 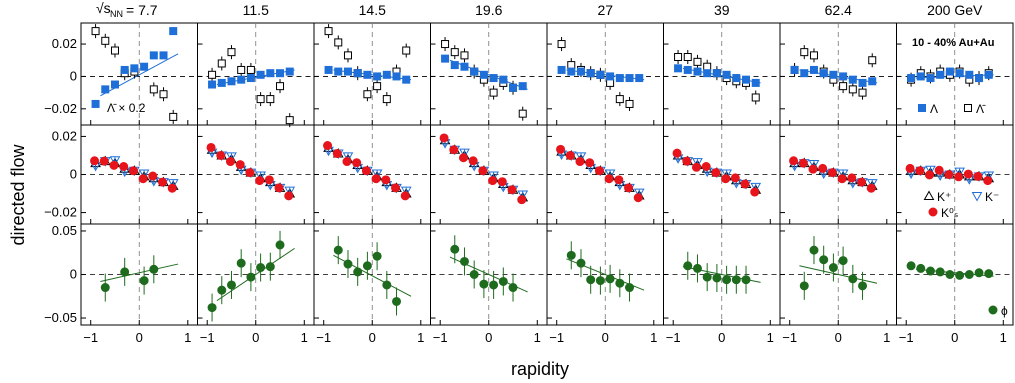 I want to click on energy-prefix-sub: NN, so click(x=116, y=14).